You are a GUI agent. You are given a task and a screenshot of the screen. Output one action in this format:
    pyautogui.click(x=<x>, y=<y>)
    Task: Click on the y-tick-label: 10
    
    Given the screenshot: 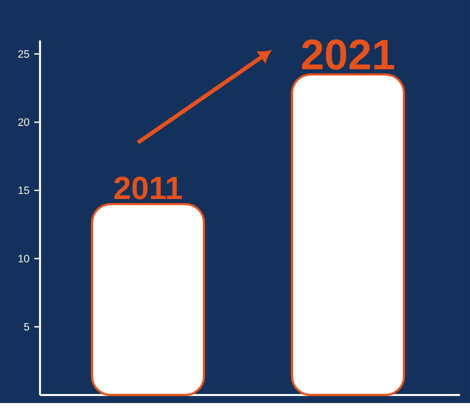 What is the action you would take?
    pyautogui.click(x=24, y=258)
    